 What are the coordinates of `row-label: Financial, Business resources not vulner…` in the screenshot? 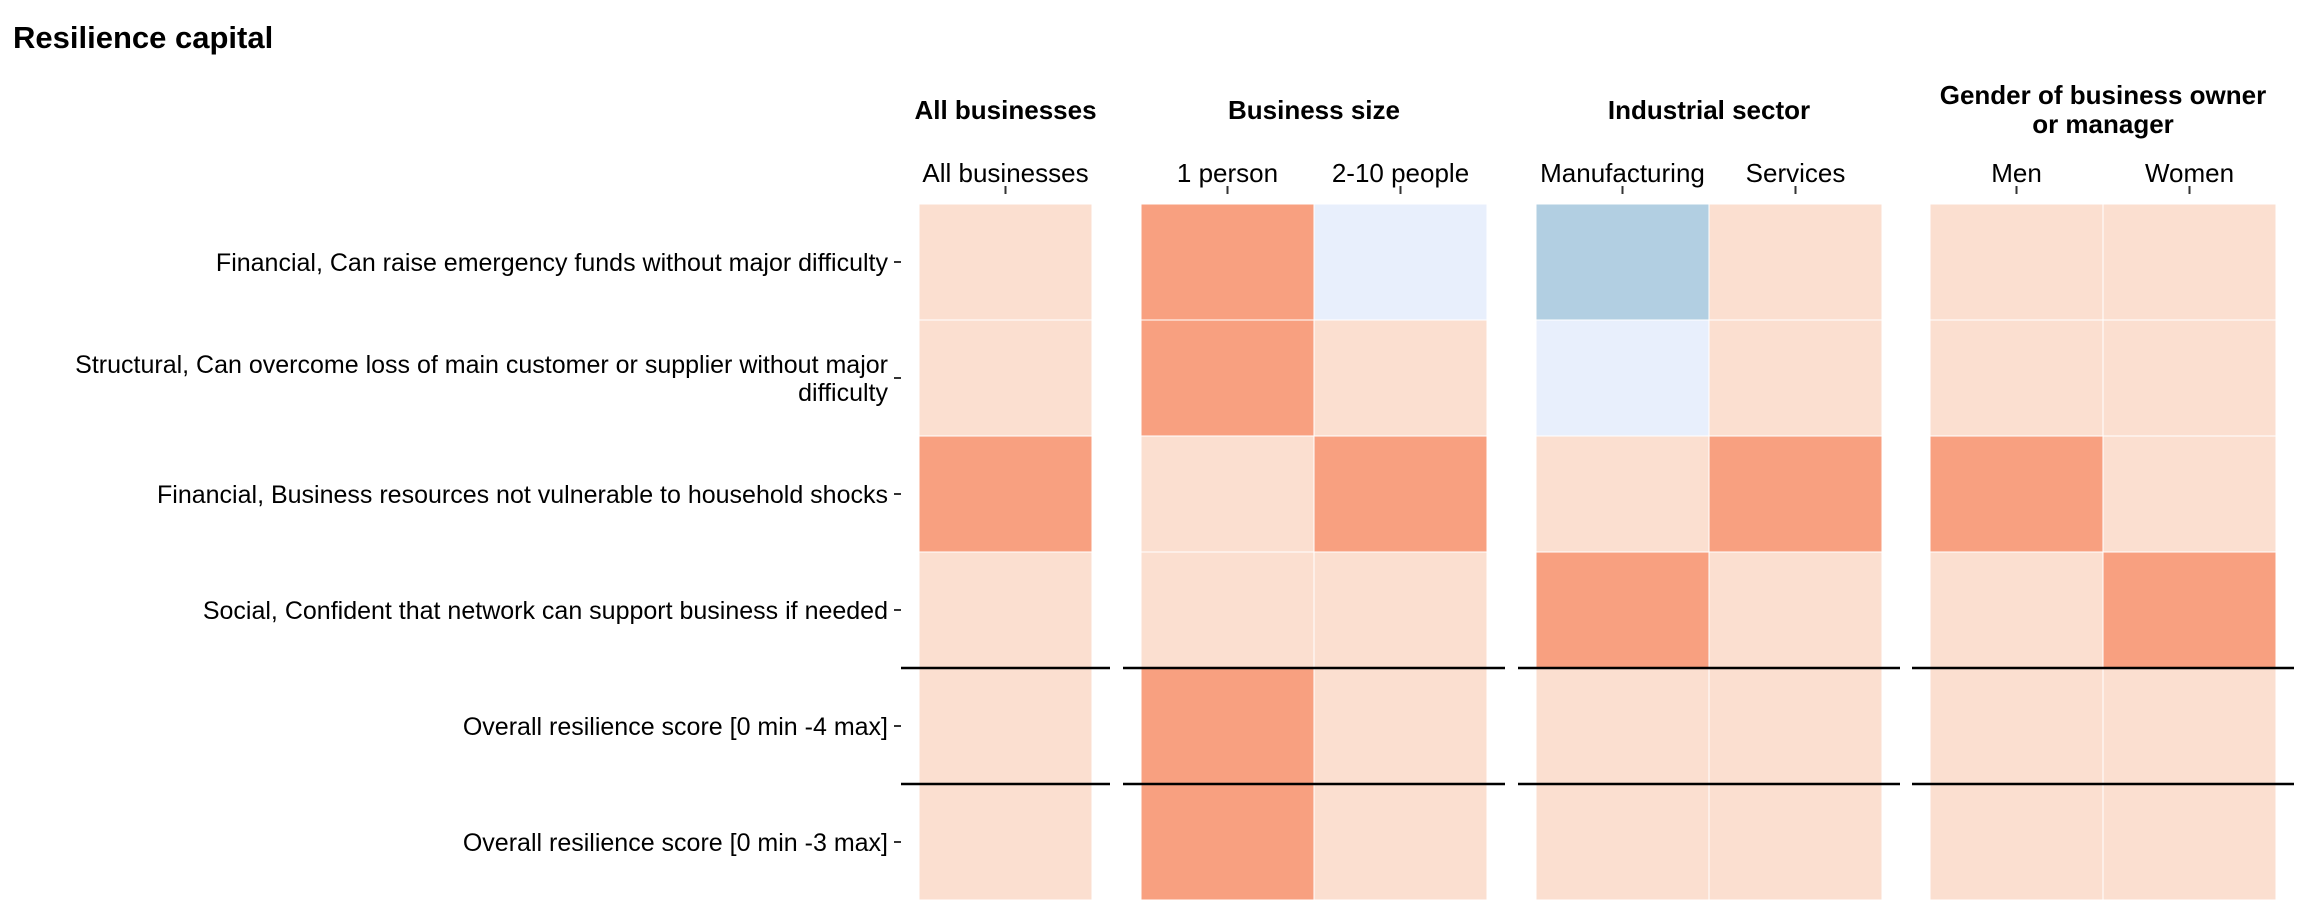 It's located at (522, 495).